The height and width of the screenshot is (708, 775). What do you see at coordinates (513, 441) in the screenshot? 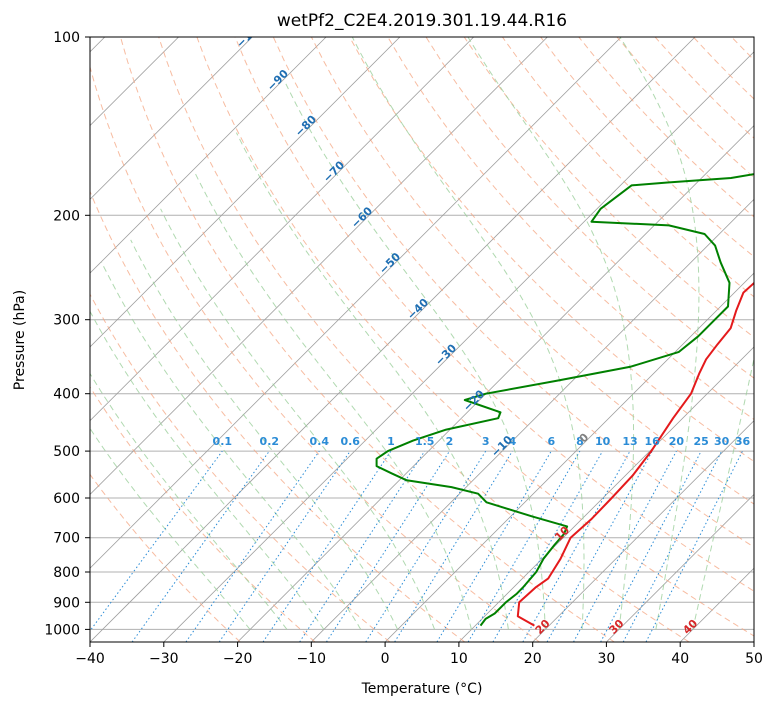
I see `mixing-ratio-label: 4` at bounding box center [513, 441].